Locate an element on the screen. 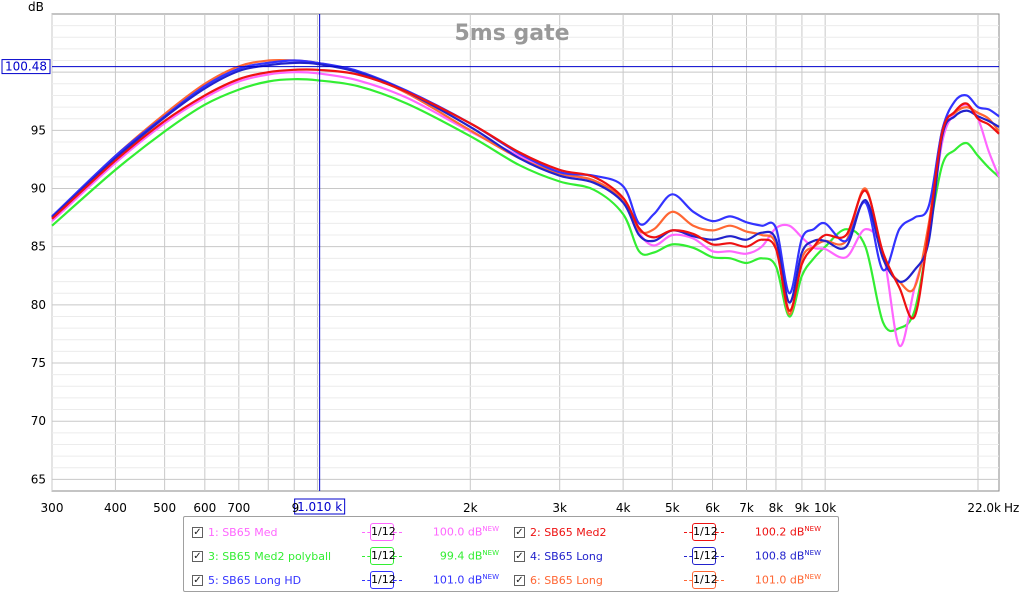 This screenshot has height=594, width=1024. legend-level: 100.0 dBNEW is located at coordinates (461, 532).